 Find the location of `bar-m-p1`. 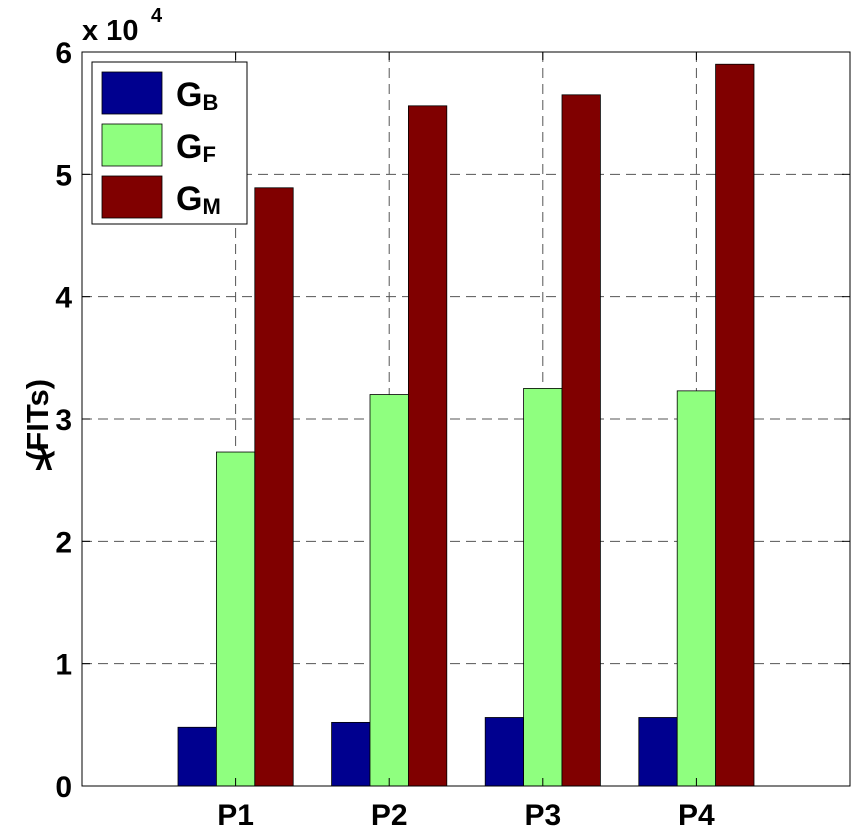

bar-m-p1 is located at coordinates (274, 487).